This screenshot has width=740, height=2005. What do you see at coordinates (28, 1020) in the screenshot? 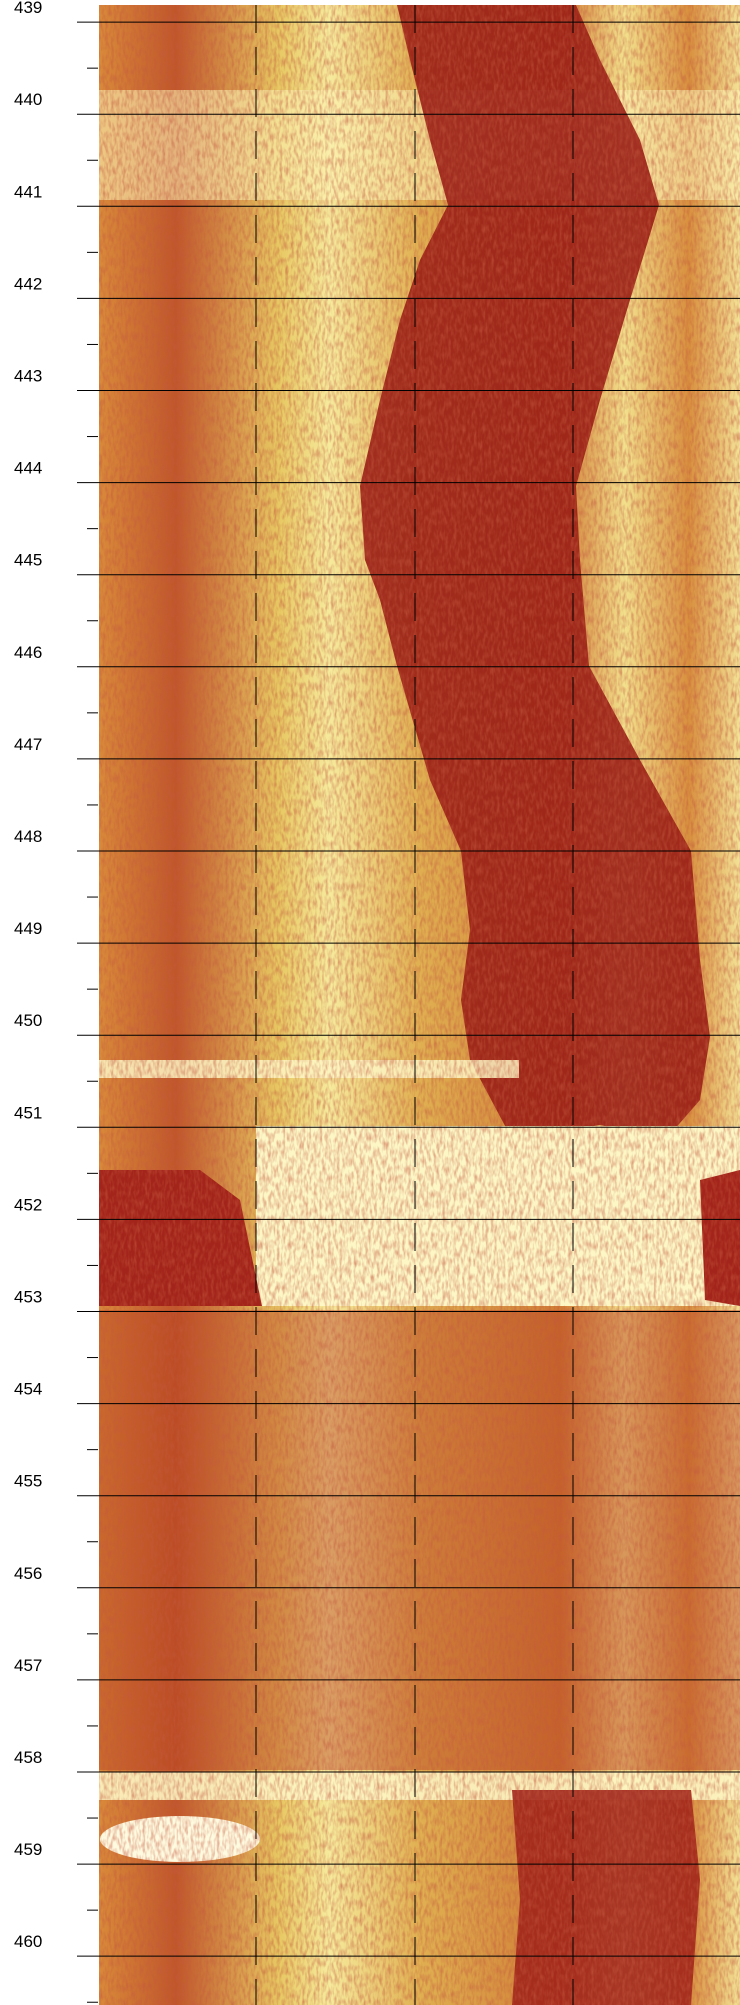
I see `y-tick-label: 450` at bounding box center [28, 1020].